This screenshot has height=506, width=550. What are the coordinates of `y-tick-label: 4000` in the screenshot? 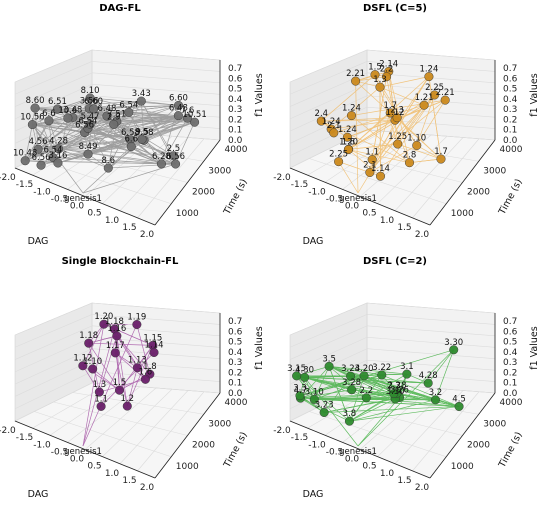 It's located at (236, 403).